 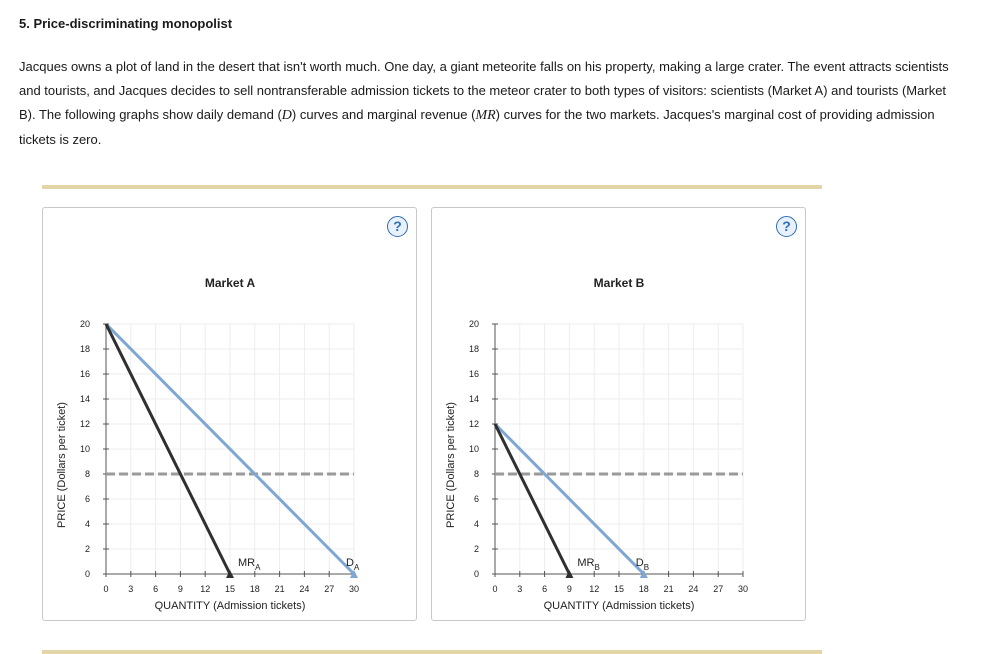 I want to click on mr-label: MRA, so click(x=249, y=564).